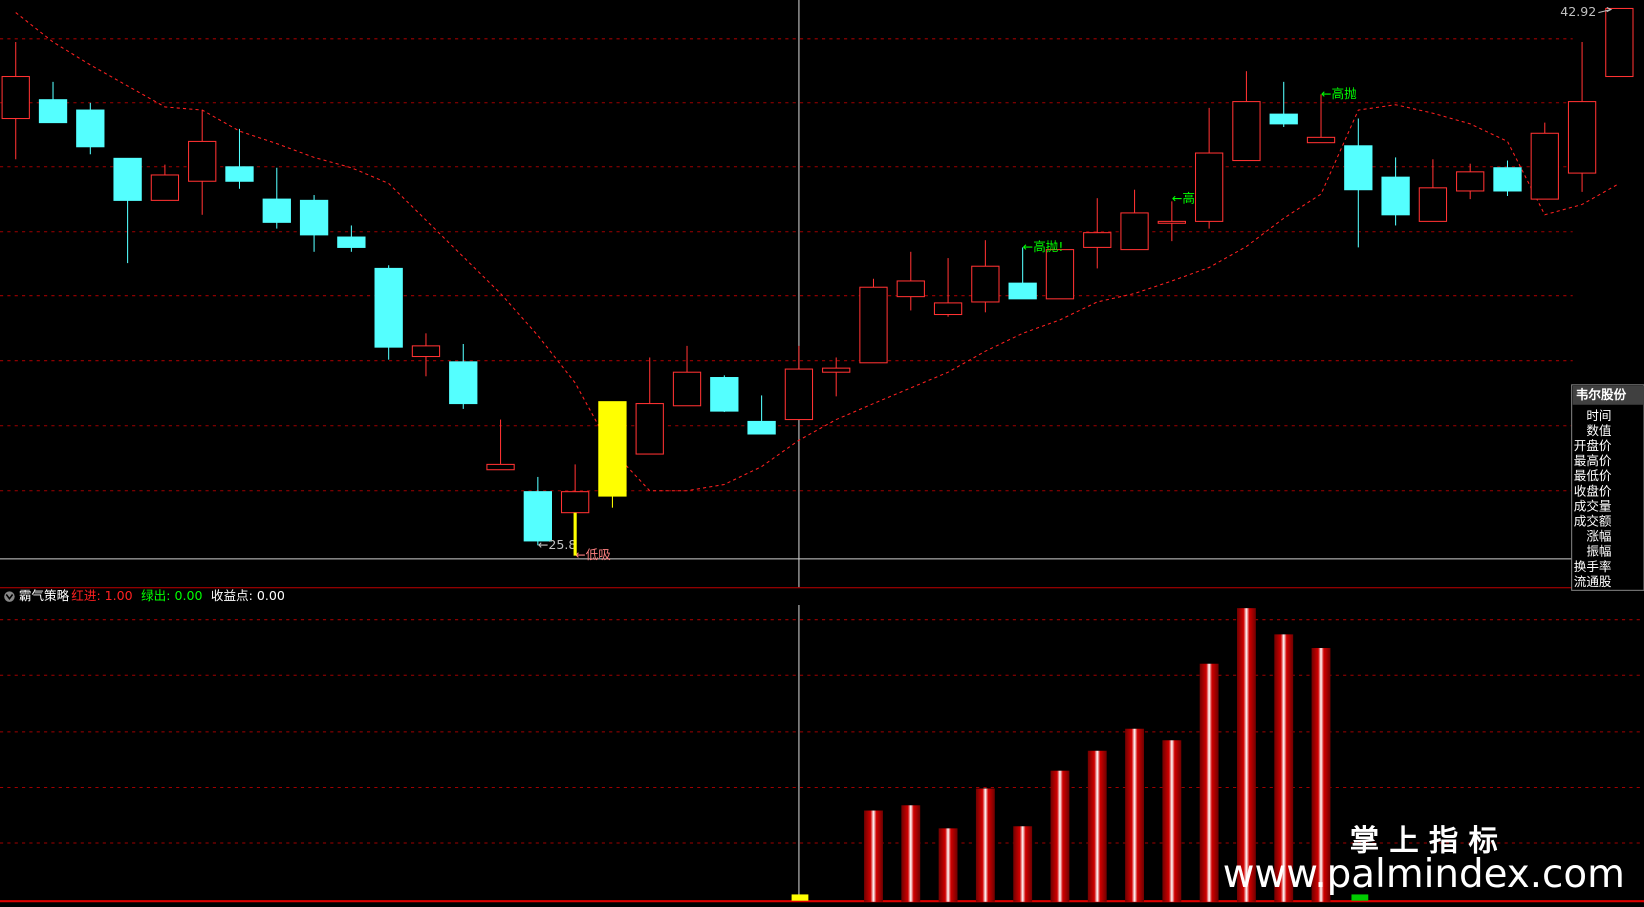 This screenshot has width=1644, height=907. Describe the element at coordinates (1593, 445) in the screenshot. I see `info-field: 开盘价` at that location.